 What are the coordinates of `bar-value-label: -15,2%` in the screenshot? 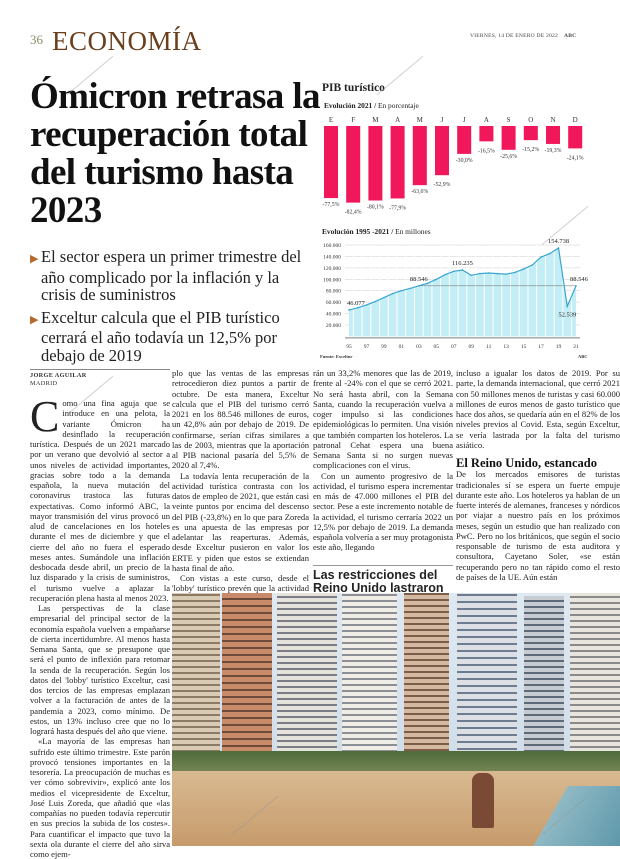 It's located at (530, 150).